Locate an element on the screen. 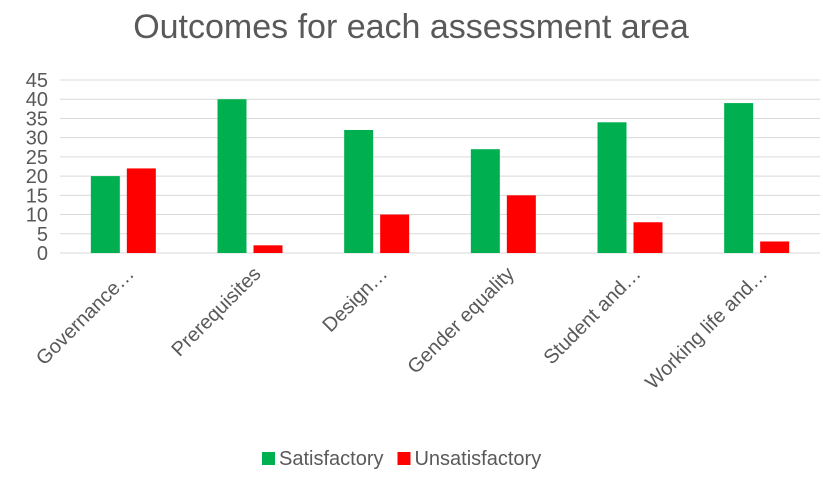 This screenshot has height=480, width=823. y-tick-label: 30 is located at coordinates (37, 139).